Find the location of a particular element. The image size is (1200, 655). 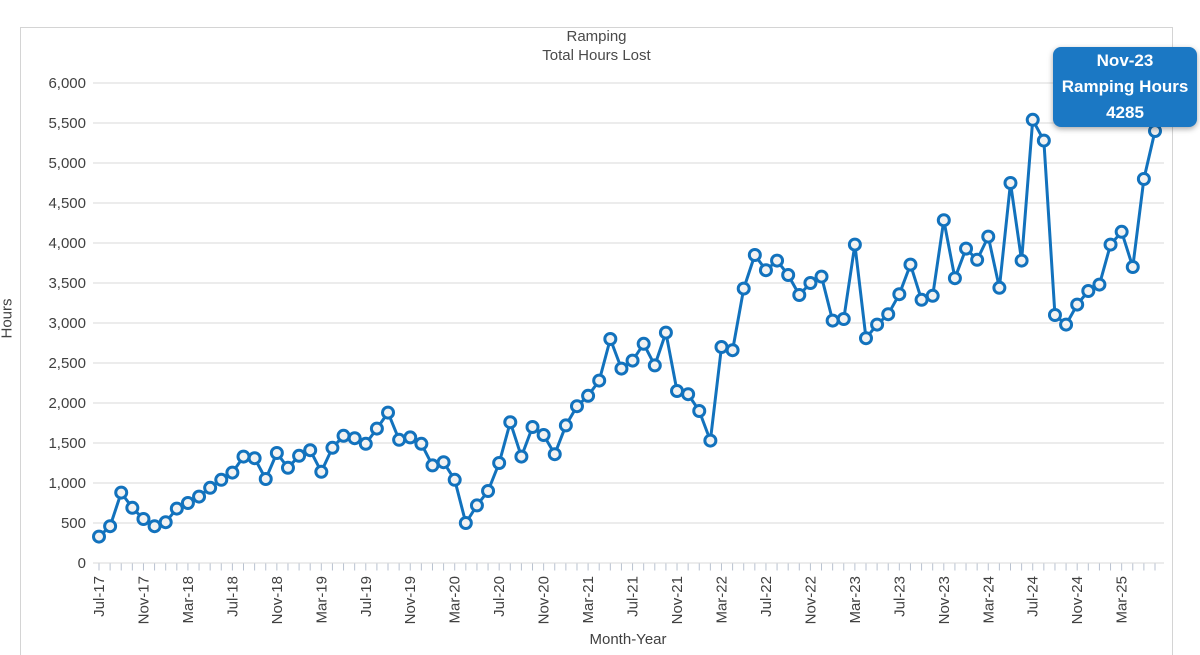

y-tick-label: 3,500 is located at coordinates (67, 283).